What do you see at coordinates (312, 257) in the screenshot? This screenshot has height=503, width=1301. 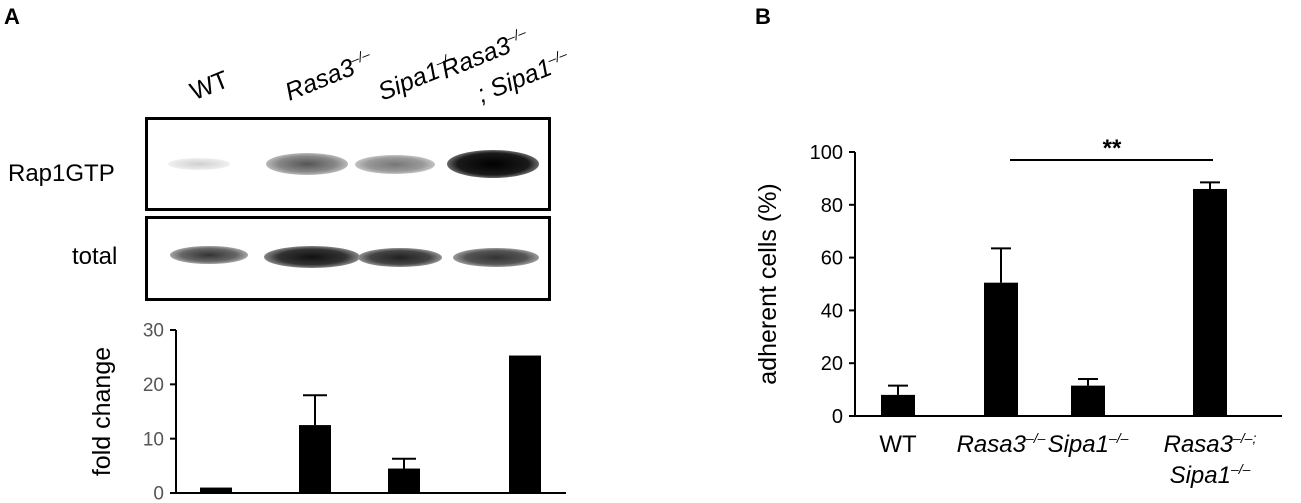 I see `band-total-rasa3` at bounding box center [312, 257].